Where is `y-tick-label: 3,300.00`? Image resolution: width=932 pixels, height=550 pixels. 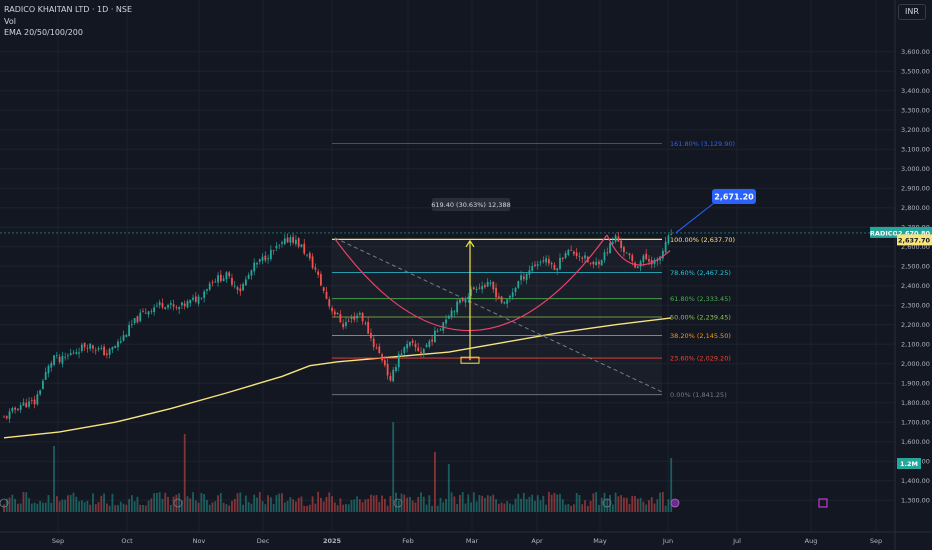
y-tick-label: 3,300.00 is located at coordinates (915, 111).